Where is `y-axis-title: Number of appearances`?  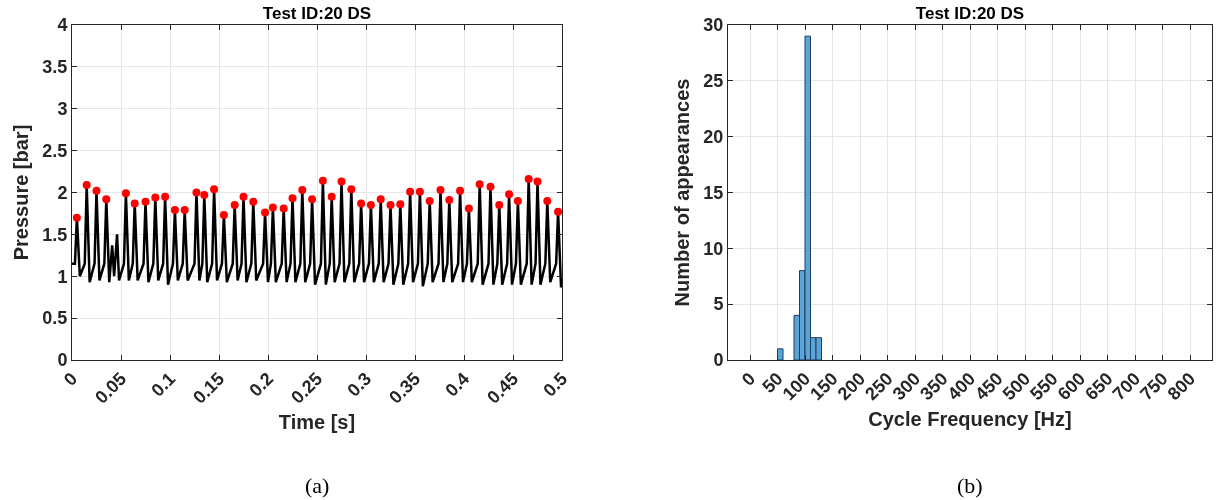
y-axis-title: Number of appearances is located at coordinates (681, 192).